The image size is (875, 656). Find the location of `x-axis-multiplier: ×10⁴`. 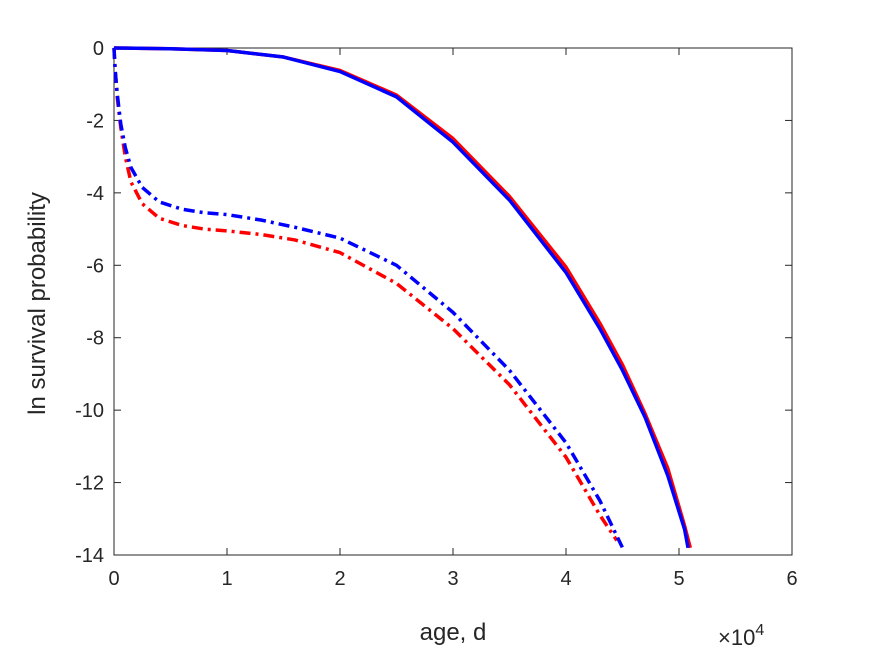

x-axis-multiplier: ×10⁴ is located at coordinates (741, 636).